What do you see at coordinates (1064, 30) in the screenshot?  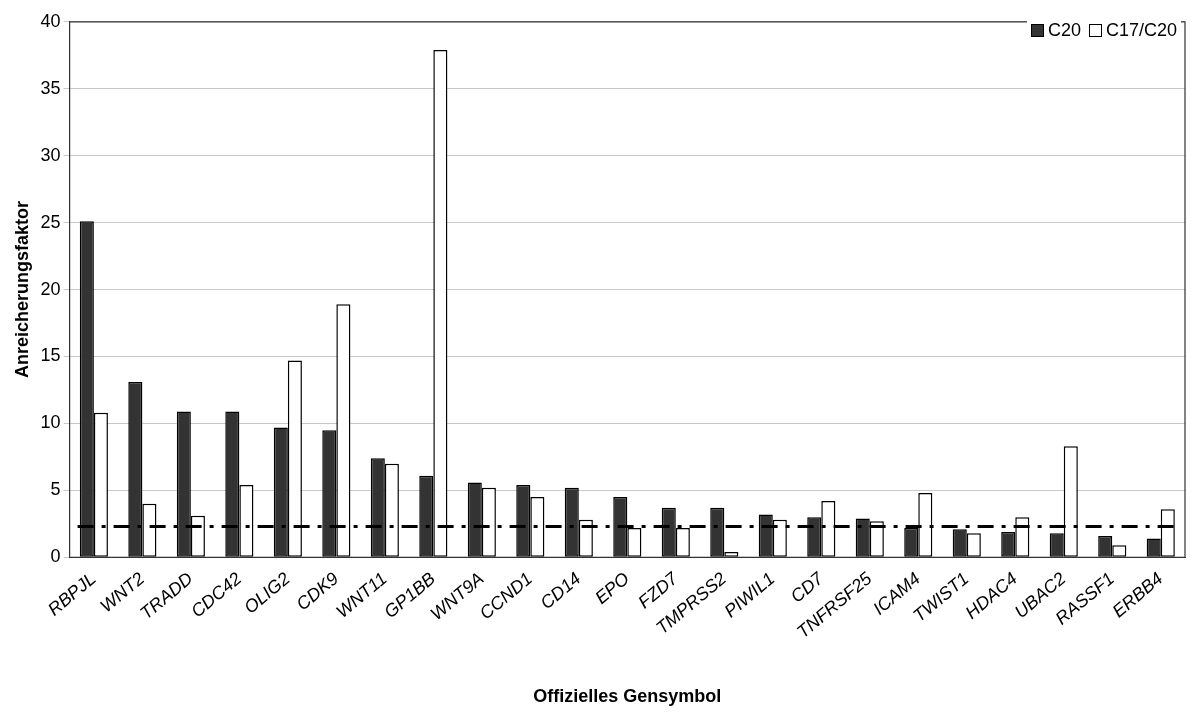 I see `legend-label: C20` at bounding box center [1064, 30].